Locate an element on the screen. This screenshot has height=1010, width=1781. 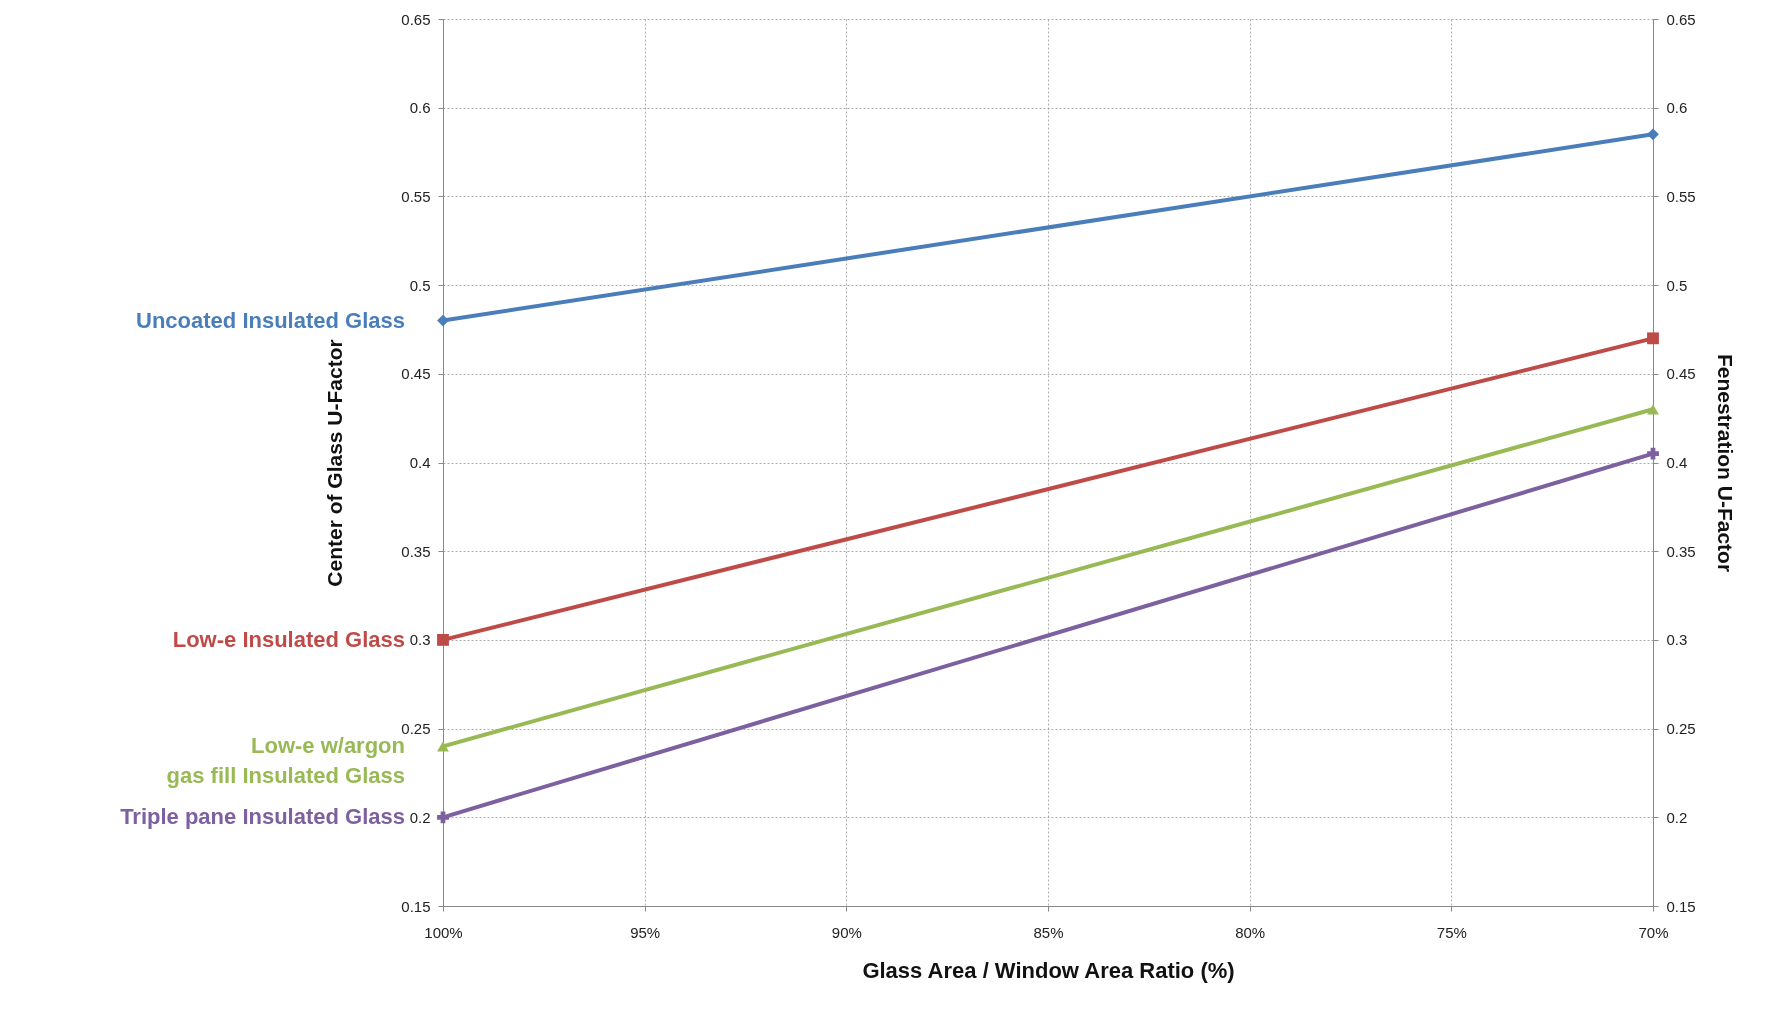
y2-tick-label: 0.3 is located at coordinates (1677, 640).